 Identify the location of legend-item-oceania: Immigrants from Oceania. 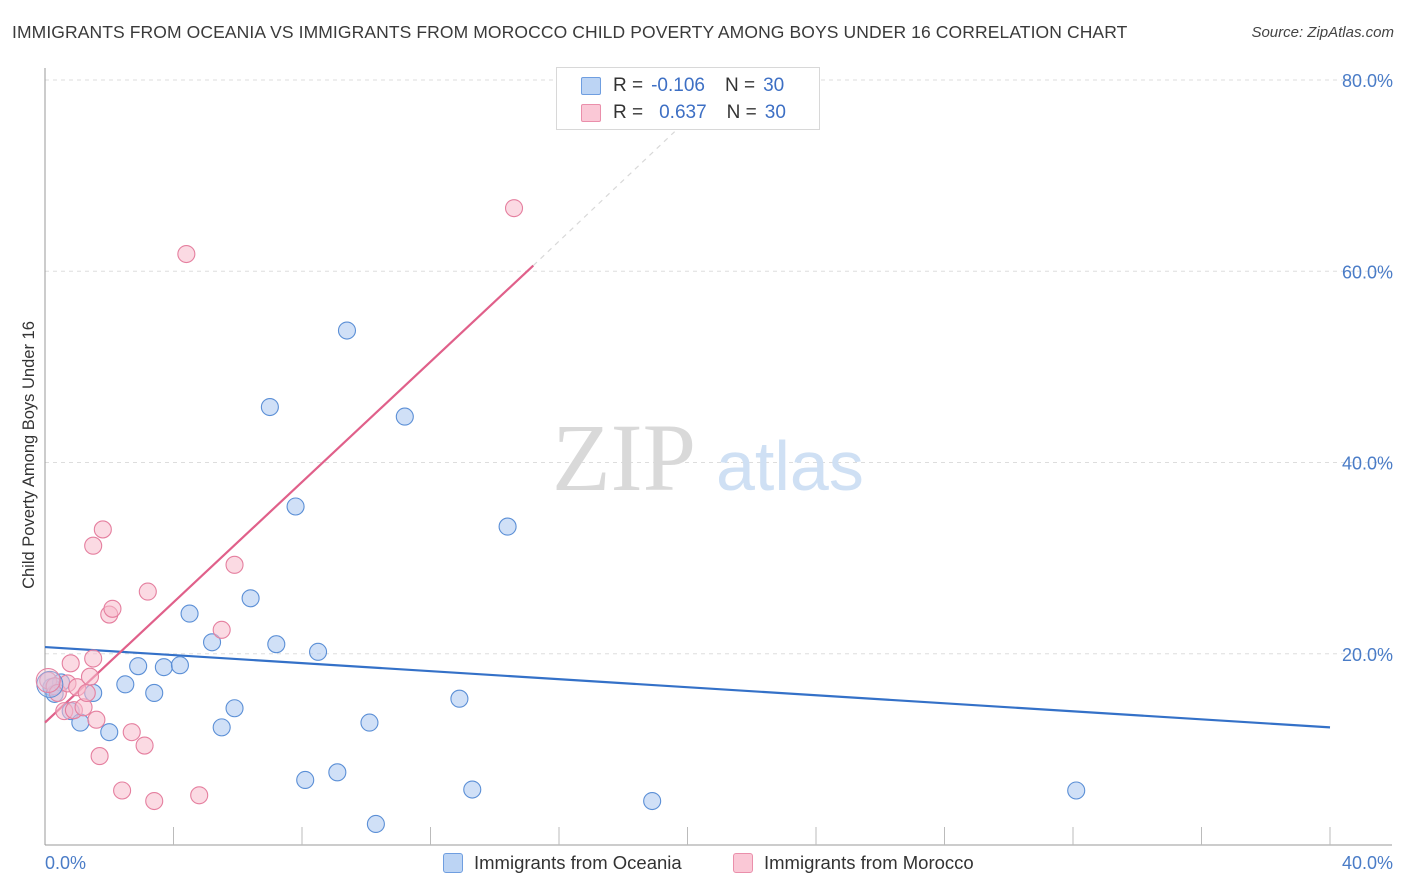
(562, 863).